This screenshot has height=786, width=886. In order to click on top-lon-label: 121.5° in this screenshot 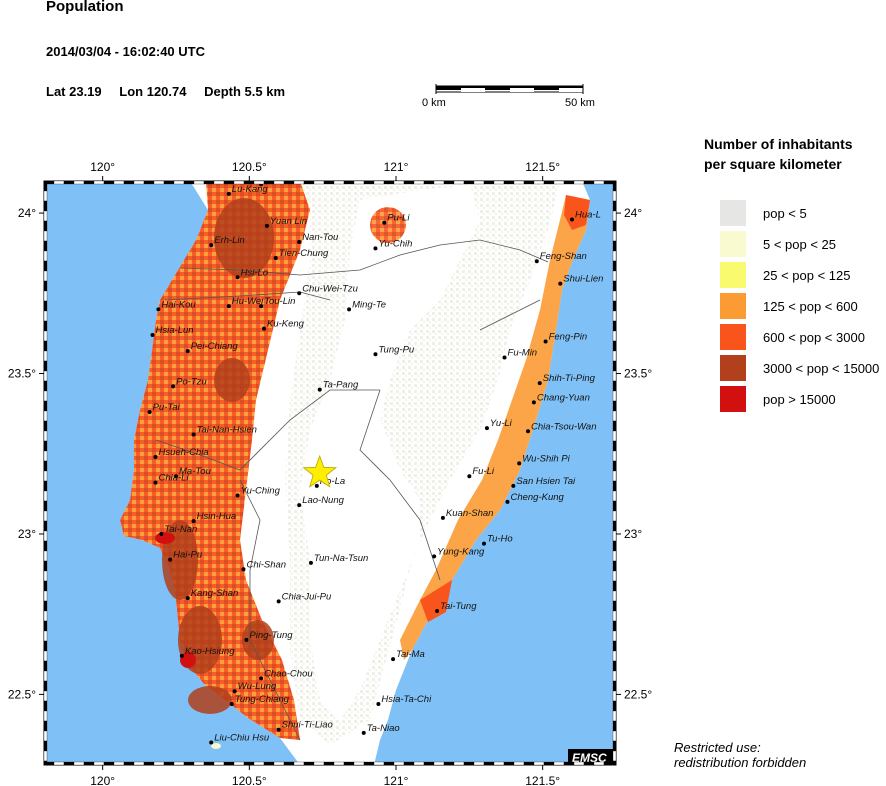, I will do `click(542, 167)`.